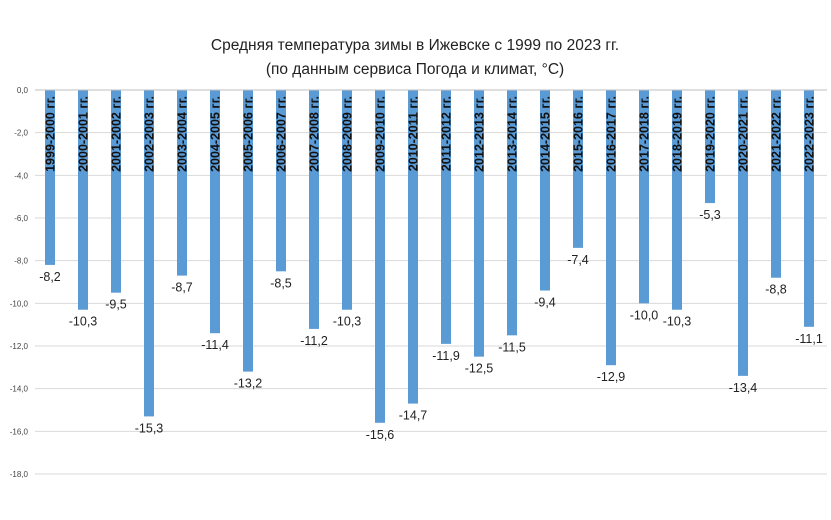  Describe the element at coordinates (21, 261) in the screenshot. I see `y-tick-label: -8,0` at that location.